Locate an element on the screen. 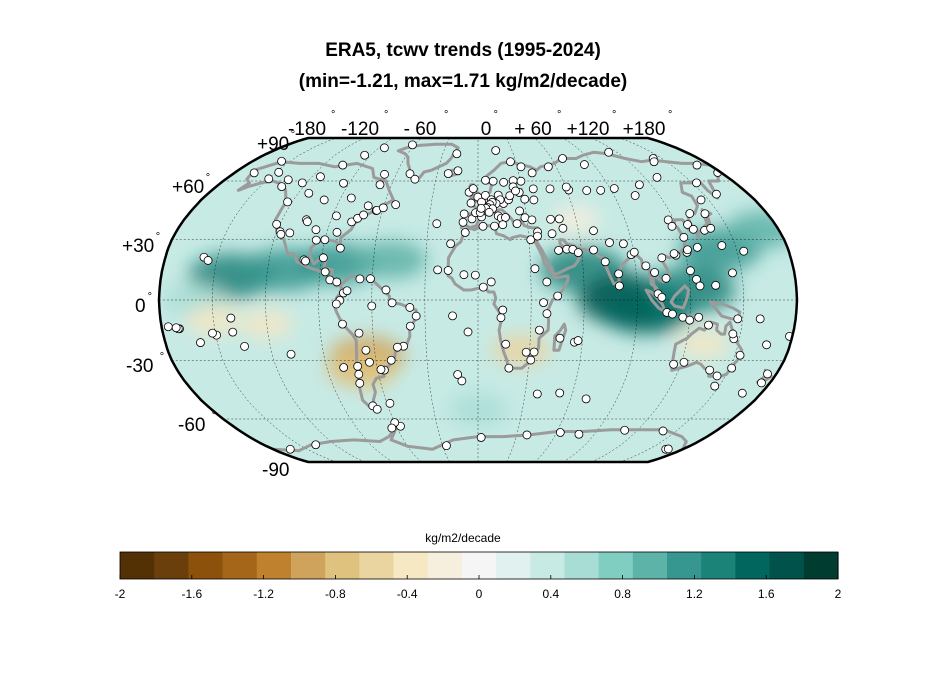  lat-label: -60 is located at coordinates (191, 425).